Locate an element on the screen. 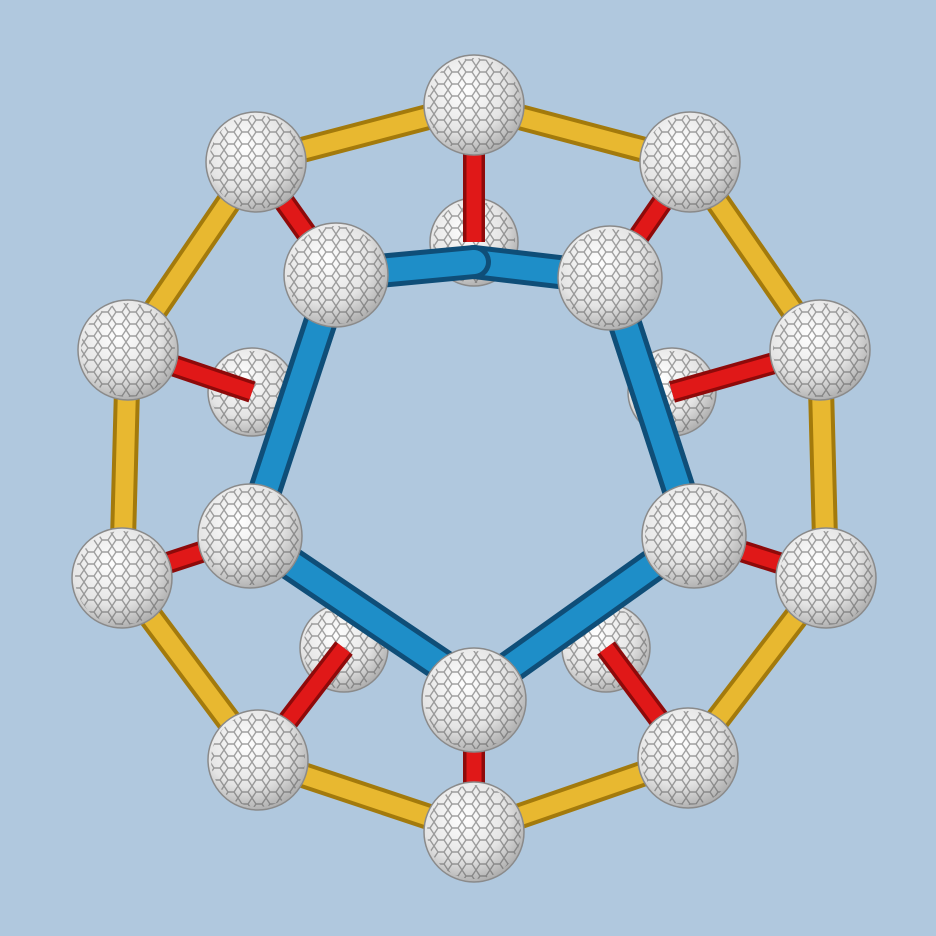 The width and height of the screenshot is (936, 936). outer-node-2-mesh is located at coordinates (820, 350).